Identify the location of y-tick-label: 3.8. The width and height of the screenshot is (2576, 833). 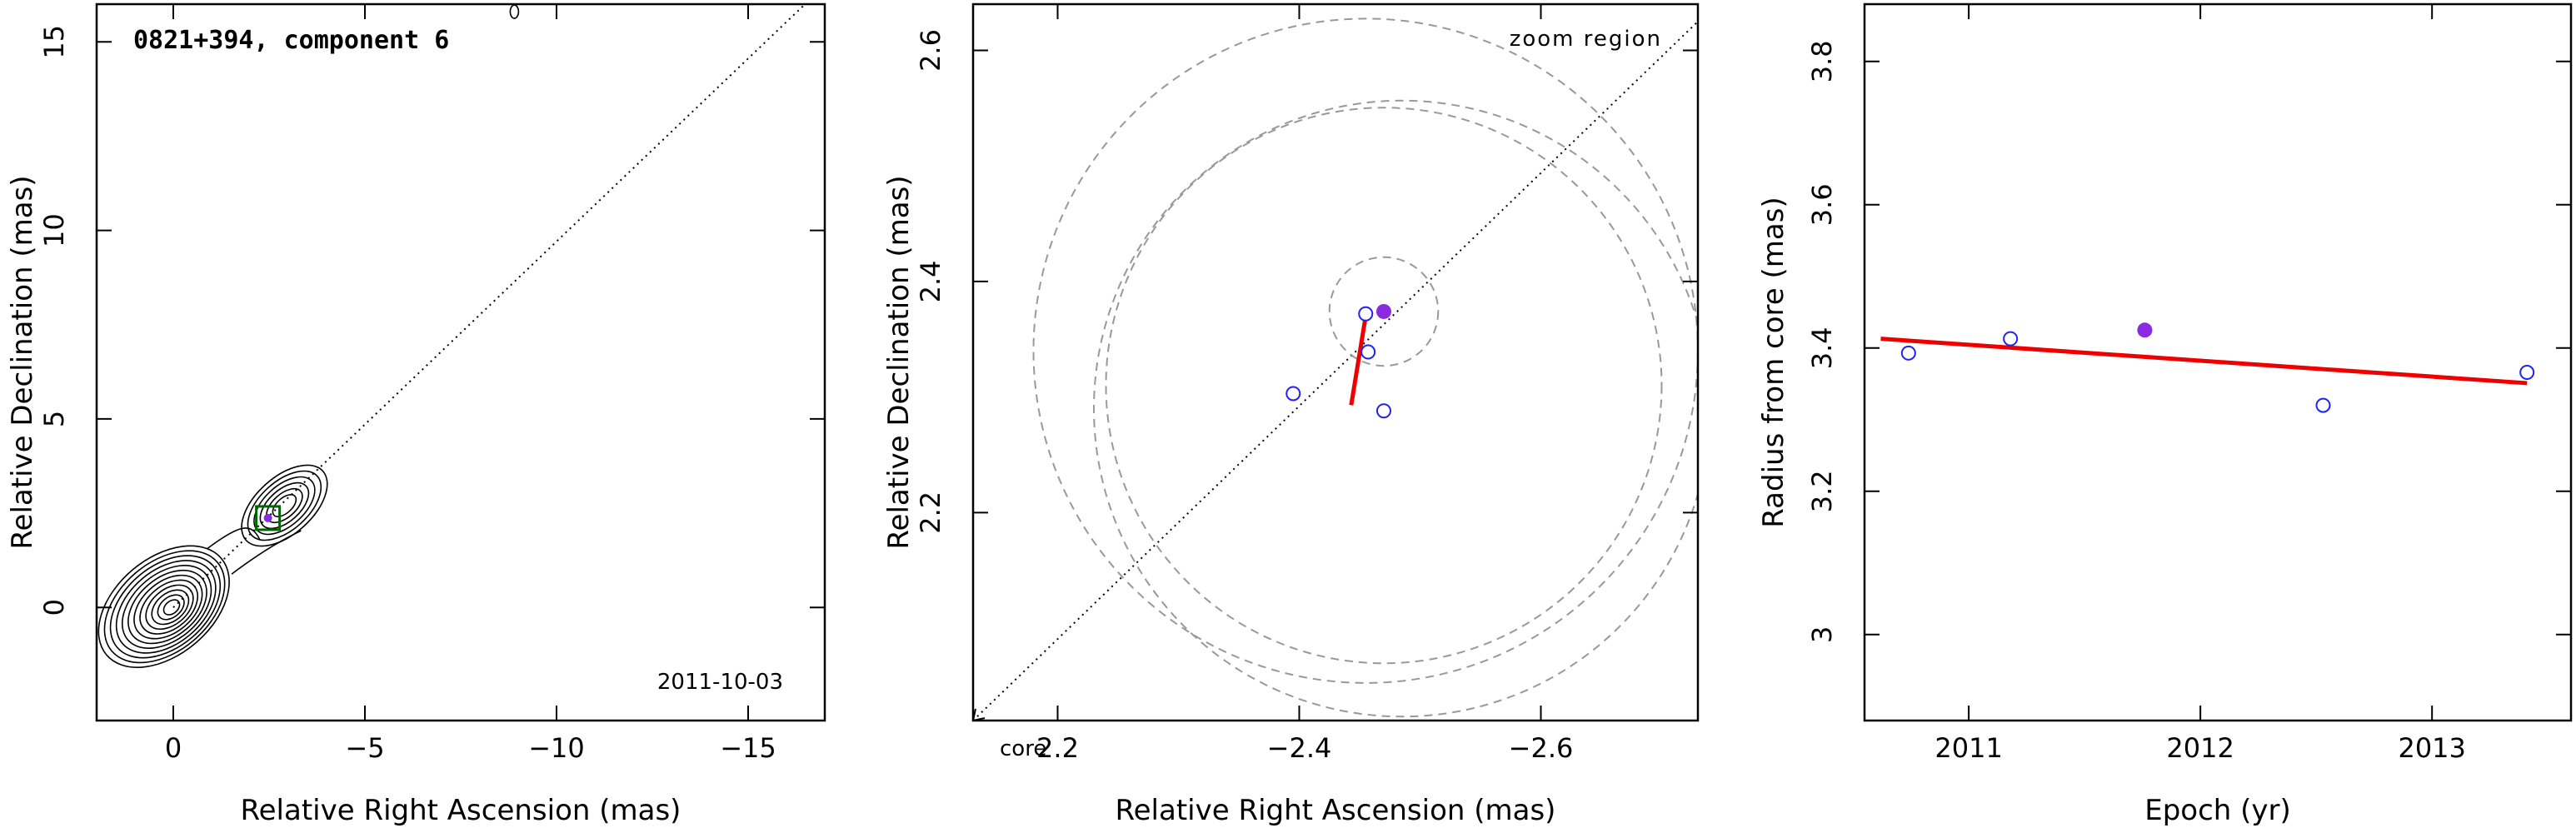
(1822, 61).